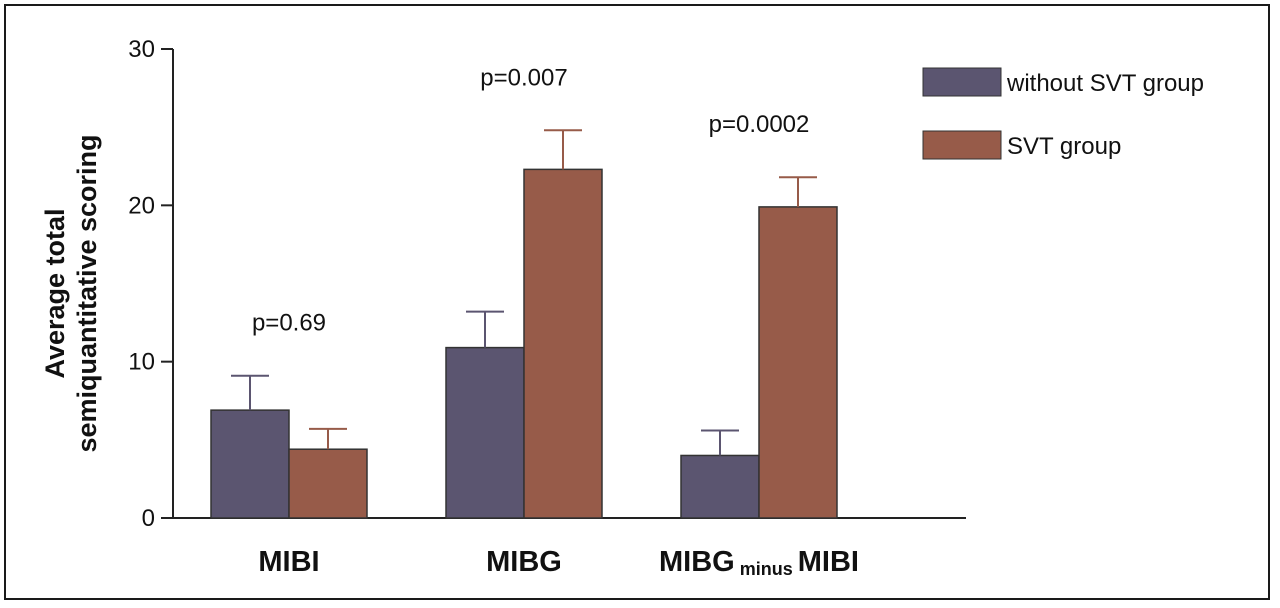  I want to click on y-tick-label: 20, so click(141, 205).